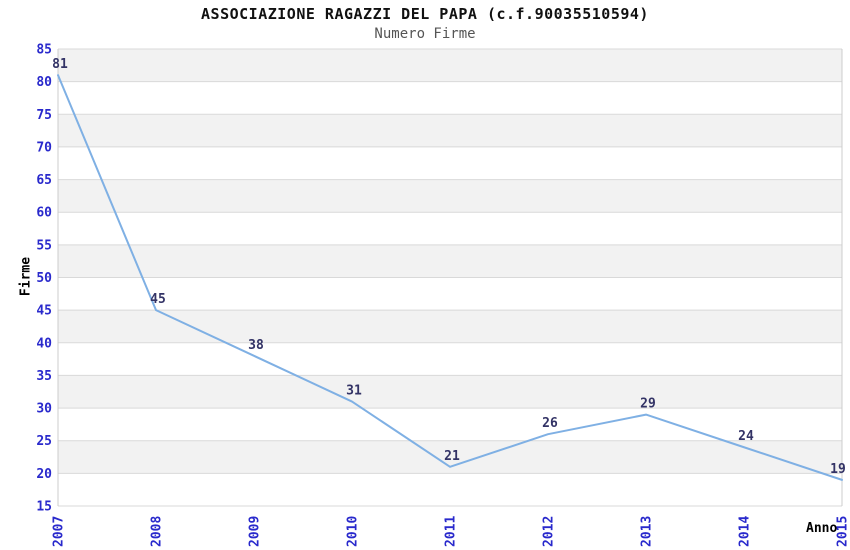 The image size is (850, 550). Describe the element at coordinates (353, 531) in the screenshot. I see `x-tick-label: 2010` at that location.